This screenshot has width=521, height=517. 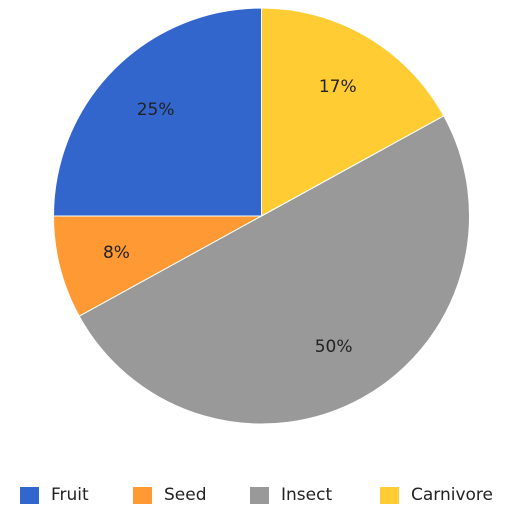 I want to click on slice-label-seed: 8%, so click(x=116, y=253).